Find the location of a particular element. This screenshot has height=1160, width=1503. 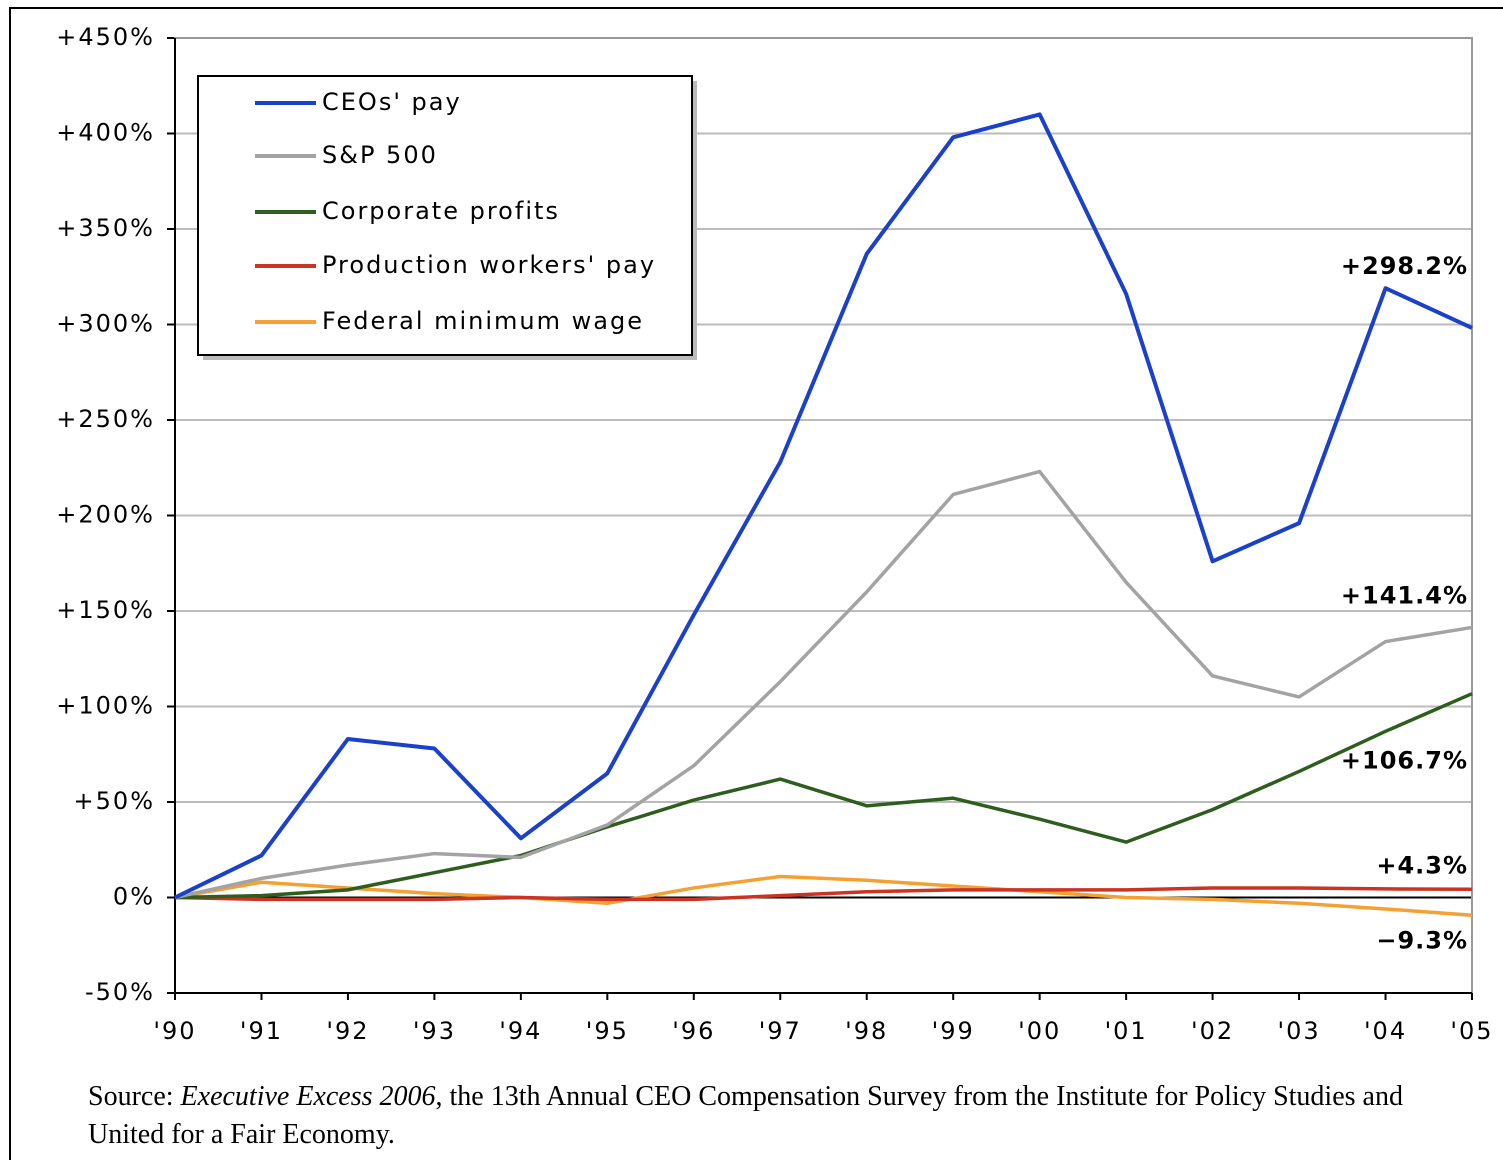

x-tick-label: '91 is located at coordinates (261, 1031).